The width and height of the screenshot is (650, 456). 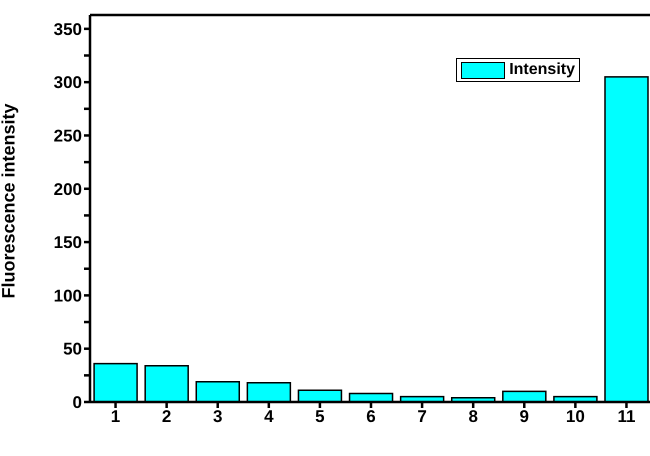 What do you see at coordinates (575, 416) in the screenshot?
I see `x-tick-label: 10` at bounding box center [575, 416].